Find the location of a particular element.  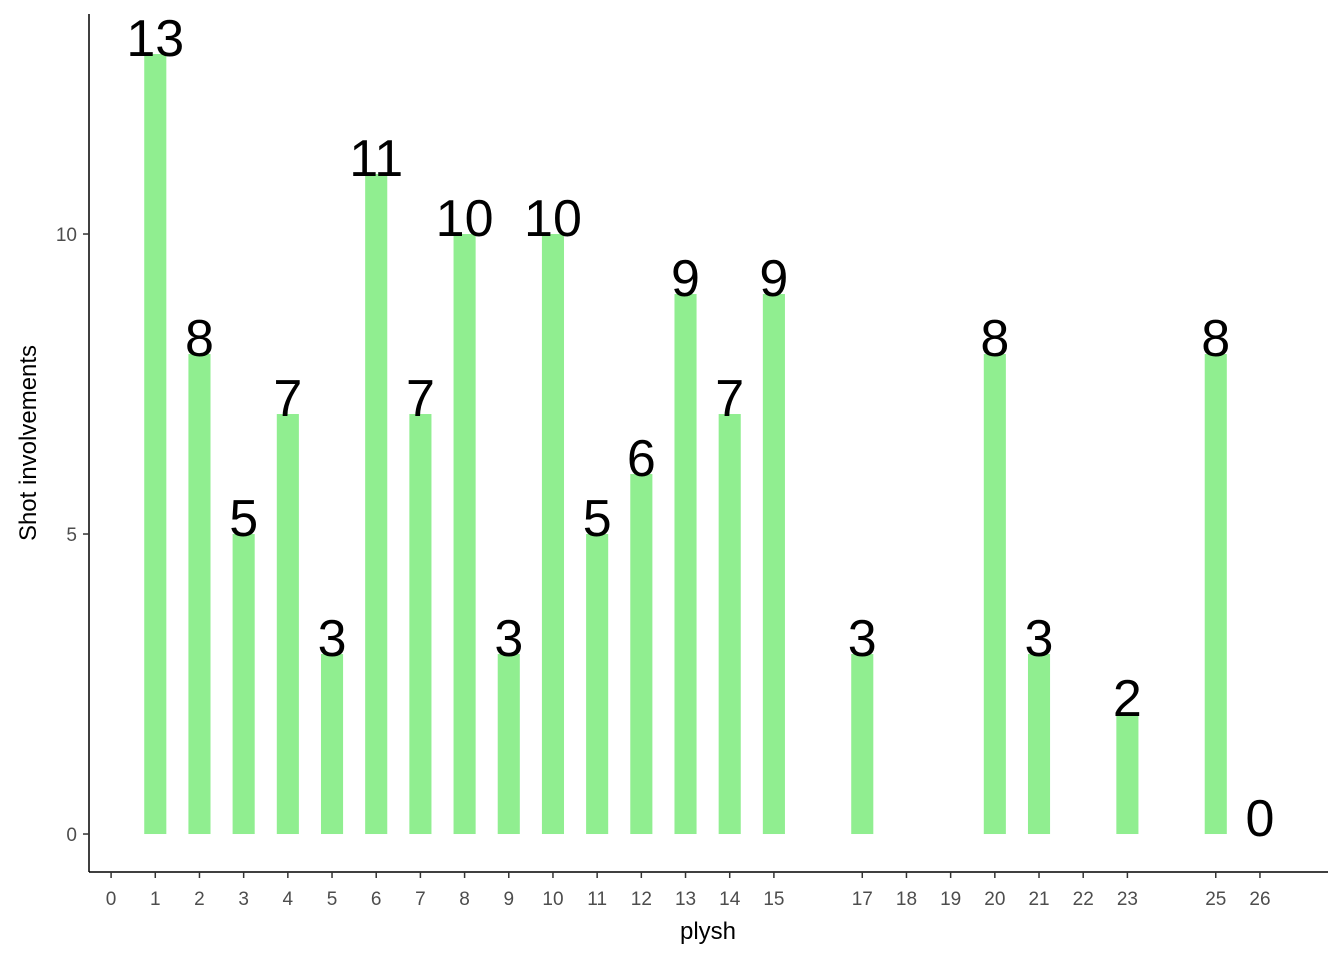

x-tick-label: 20 is located at coordinates (994, 899).